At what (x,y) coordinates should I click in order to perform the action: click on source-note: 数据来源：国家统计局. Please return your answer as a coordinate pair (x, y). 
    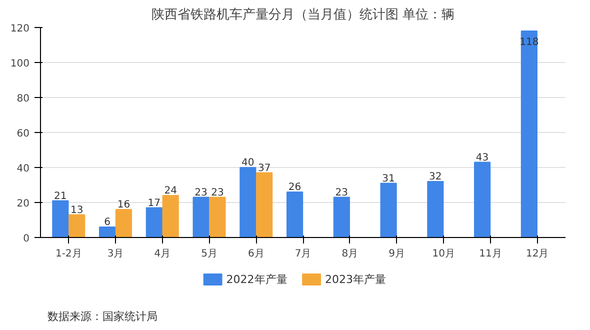
    Looking at the image, I should click on (103, 316).